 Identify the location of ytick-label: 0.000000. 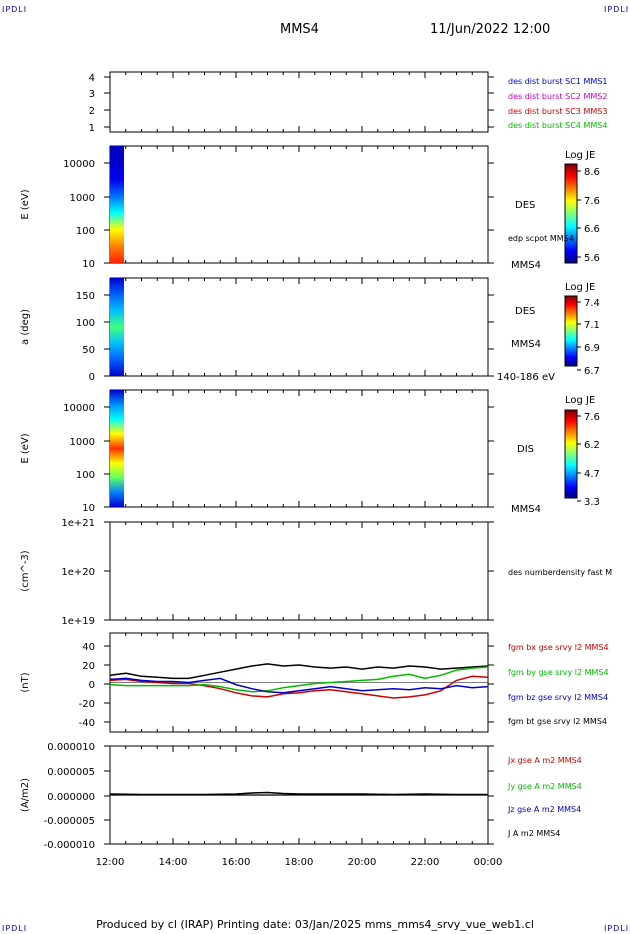
(71, 797).